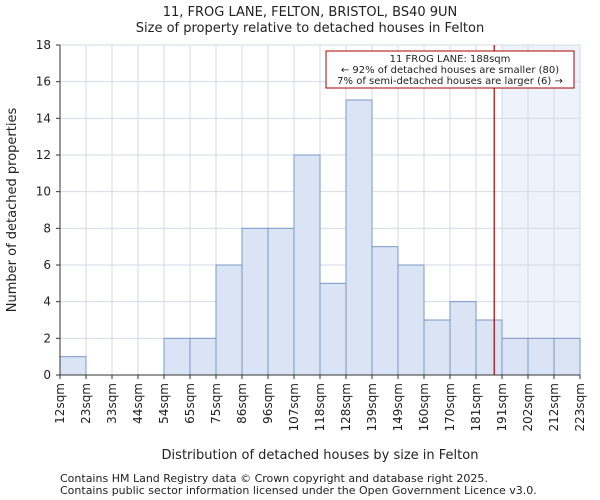 The height and width of the screenshot is (500, 600). What do you see at coordinates (310, 12) in the screenshot?
I see `chart-title: 11, FROG LANE, FELTON, BRISTOL, BS40 9UN` at bounding box center [310, 12].